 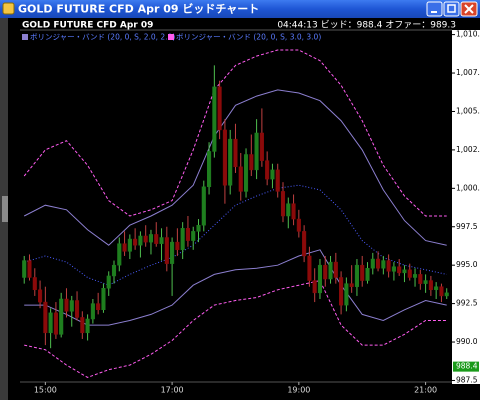 What do you see at coordinates (467, 341) in the screenshot?
I see `y-tick-label: 990.0` at bounding box center [467, 341].